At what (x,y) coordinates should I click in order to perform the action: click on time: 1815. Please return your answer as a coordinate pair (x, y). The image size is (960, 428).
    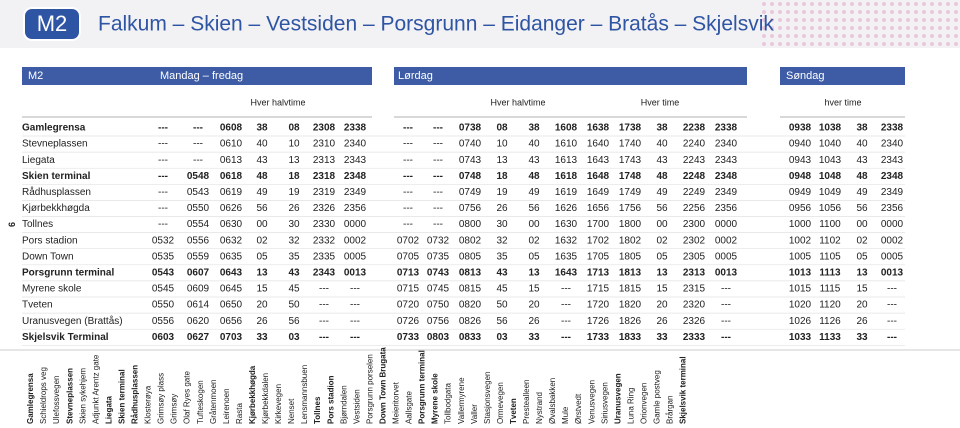
    Looking at the image, I should click on (630, 289).